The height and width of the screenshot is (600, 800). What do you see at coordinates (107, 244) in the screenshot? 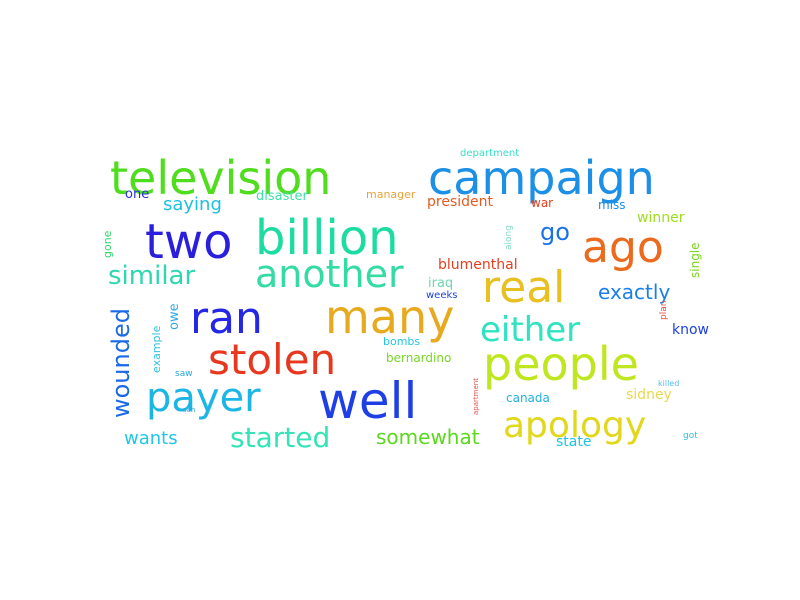
I see `word-gone: gone` at bounding box center [107, 244].